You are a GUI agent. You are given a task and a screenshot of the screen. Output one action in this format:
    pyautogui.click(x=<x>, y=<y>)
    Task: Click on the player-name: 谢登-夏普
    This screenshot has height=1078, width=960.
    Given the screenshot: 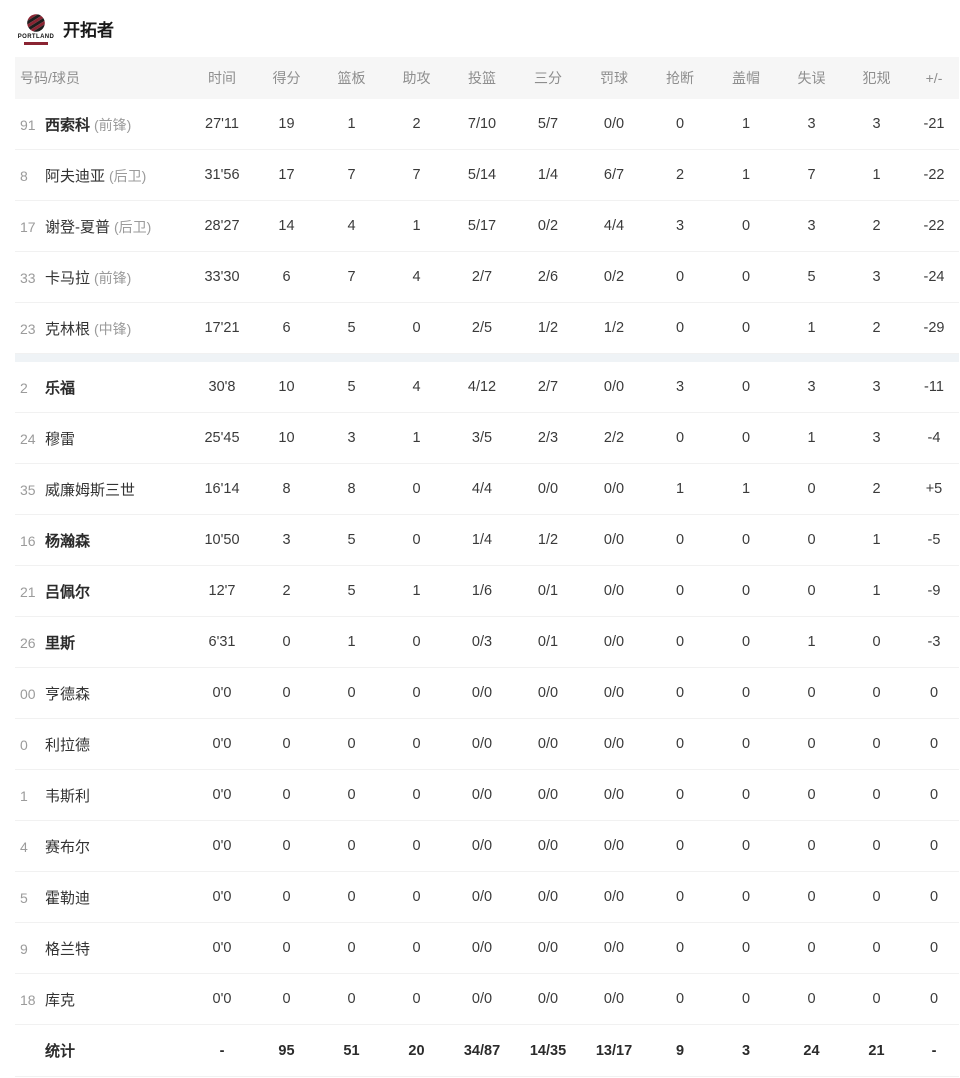 What is the action you would take?
    pyautogui.click(x=77, y=227)
    